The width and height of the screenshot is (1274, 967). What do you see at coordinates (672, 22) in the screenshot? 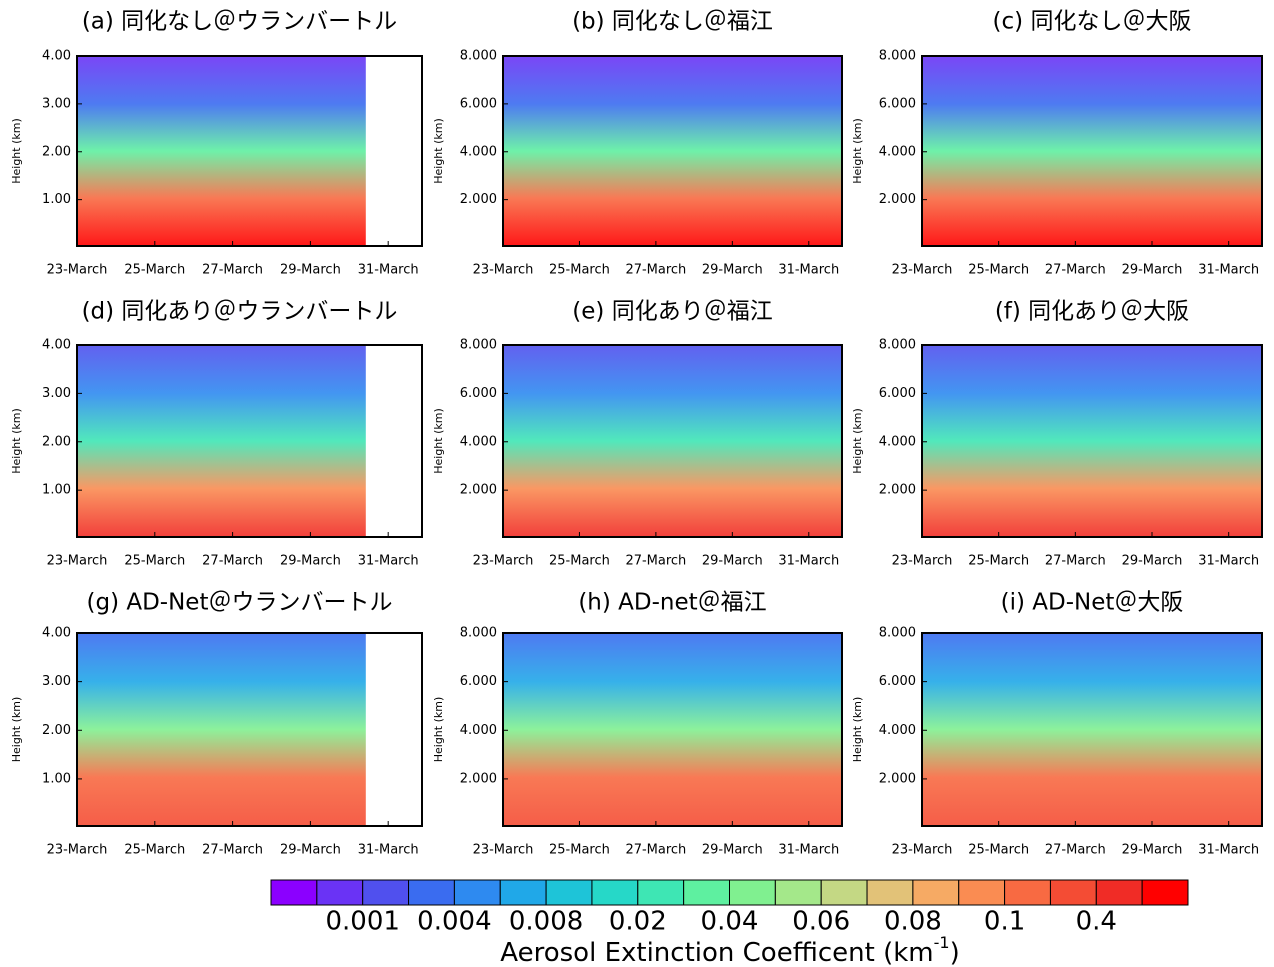
I see `panel-title: (b) 同化なし＠福江` at bounding box center [672, 22].